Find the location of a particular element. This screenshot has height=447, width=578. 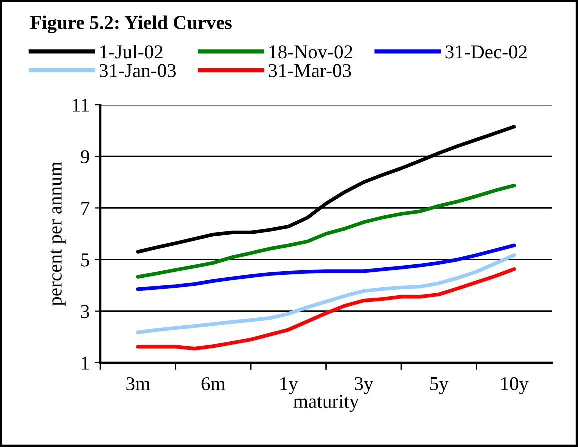

x-tick-label: 10y is located at coordinates (515, 385).